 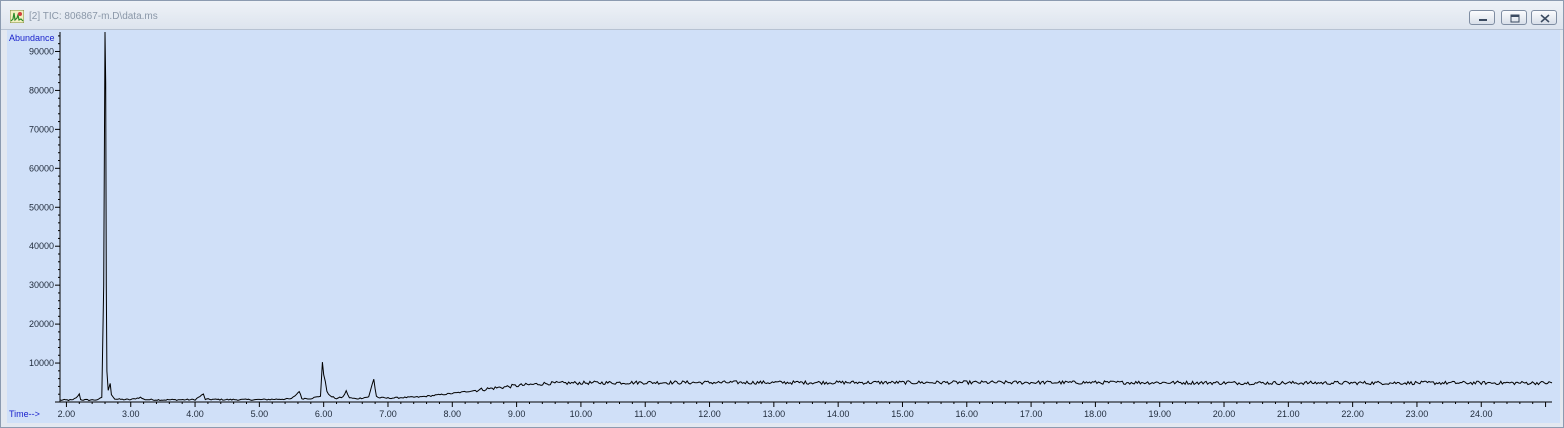 What do you see at coordinates (1031, 414) in the screenshot?
I see `x-tick-label: 17.00` at bounding box center [1031, 414].